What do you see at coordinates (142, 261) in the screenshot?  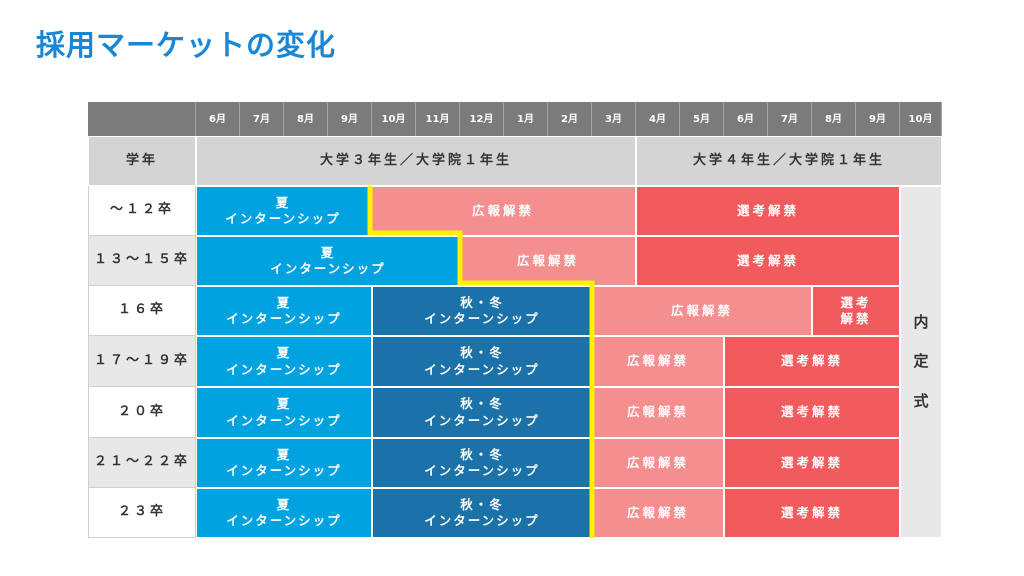 I see `row-label: １３～１５卒` at bounding box center [142, 261].